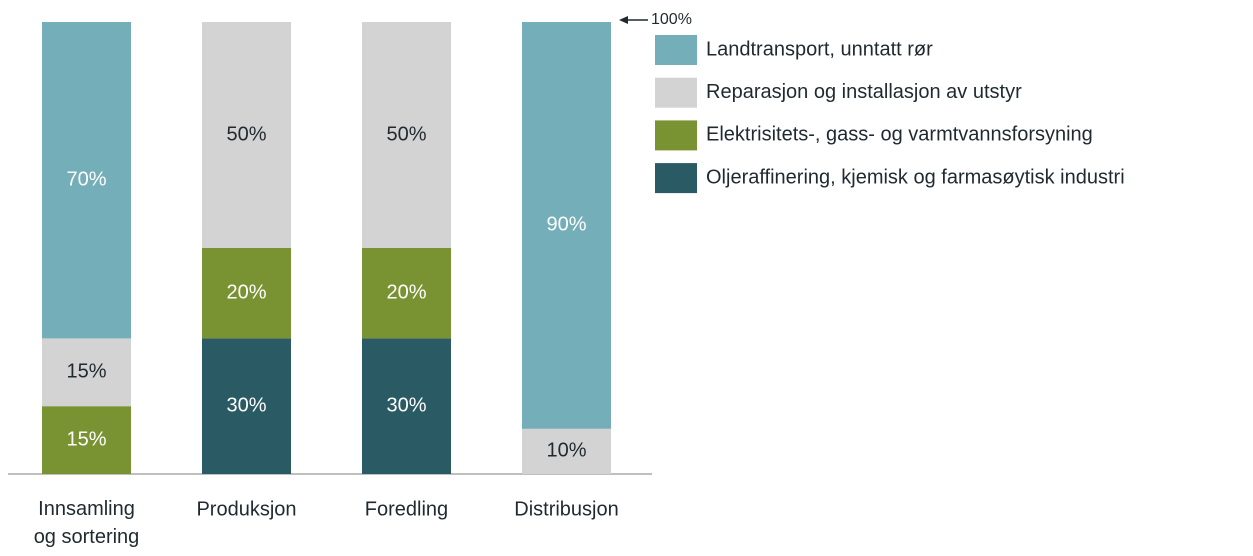  What do you see at coordinates (566, 509) in the screenshot?
I see `x-tick-label: Distribusjon` at bounding box center [566, 509].